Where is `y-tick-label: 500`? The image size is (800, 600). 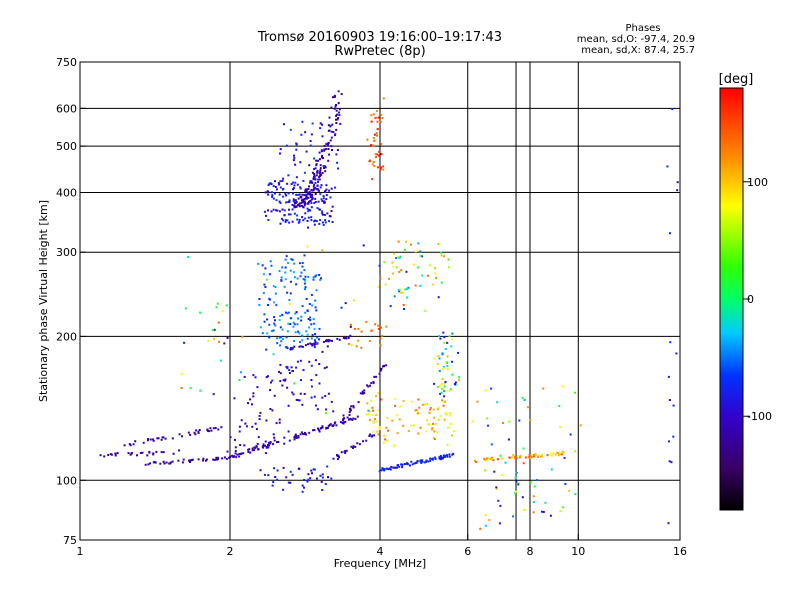
y-tick-label: 500 is located at coordinates (66, 146).